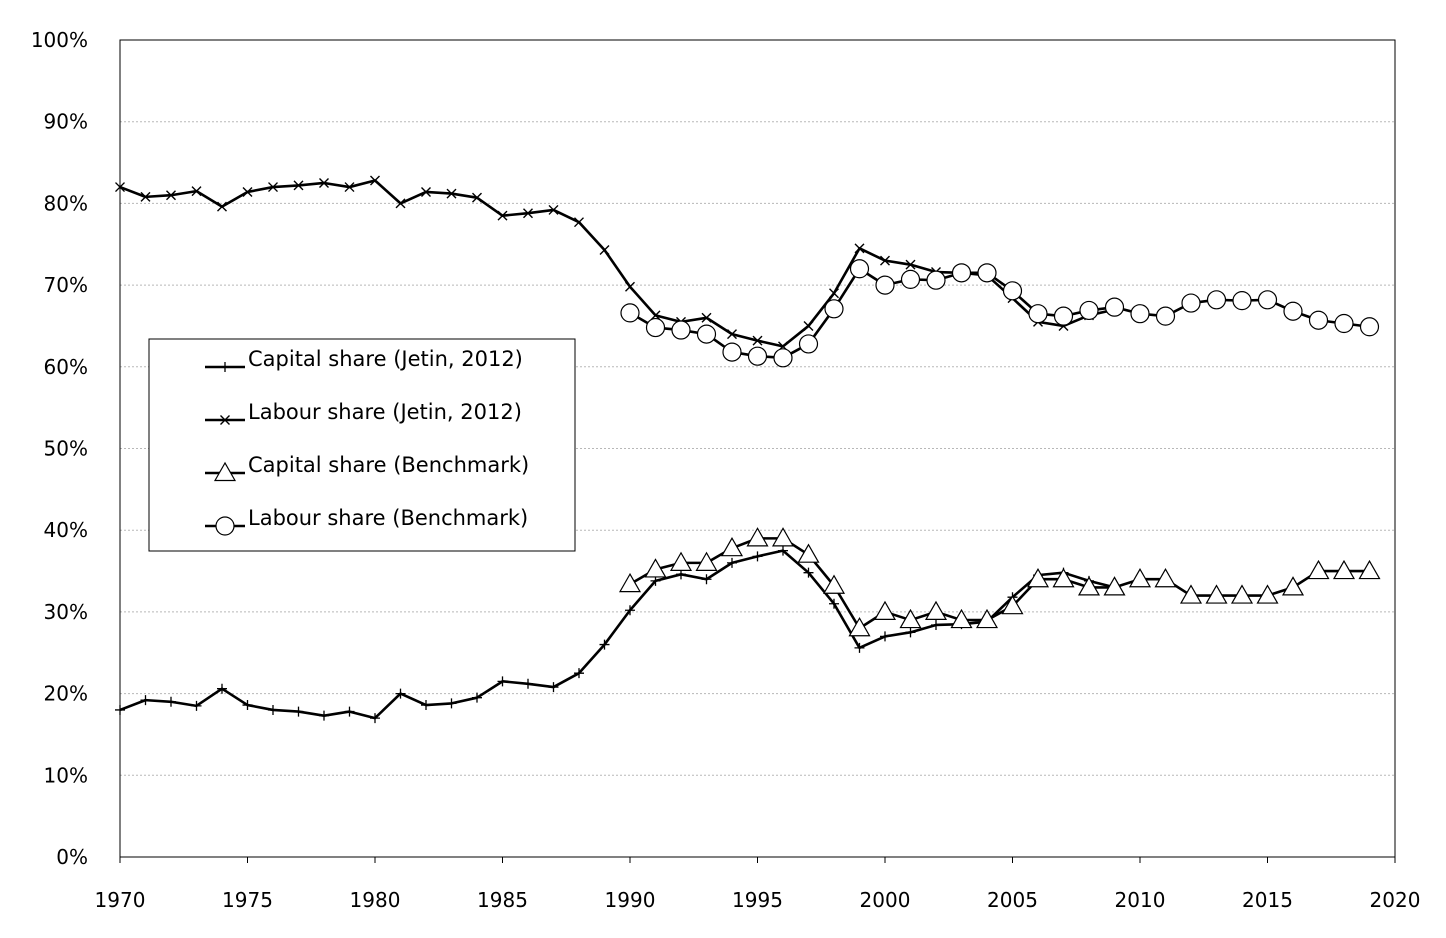 Image resolution: width=1446 pixels, height=938 pixels. I want to click on x-tick-label: 2010, so click(1140, 900).